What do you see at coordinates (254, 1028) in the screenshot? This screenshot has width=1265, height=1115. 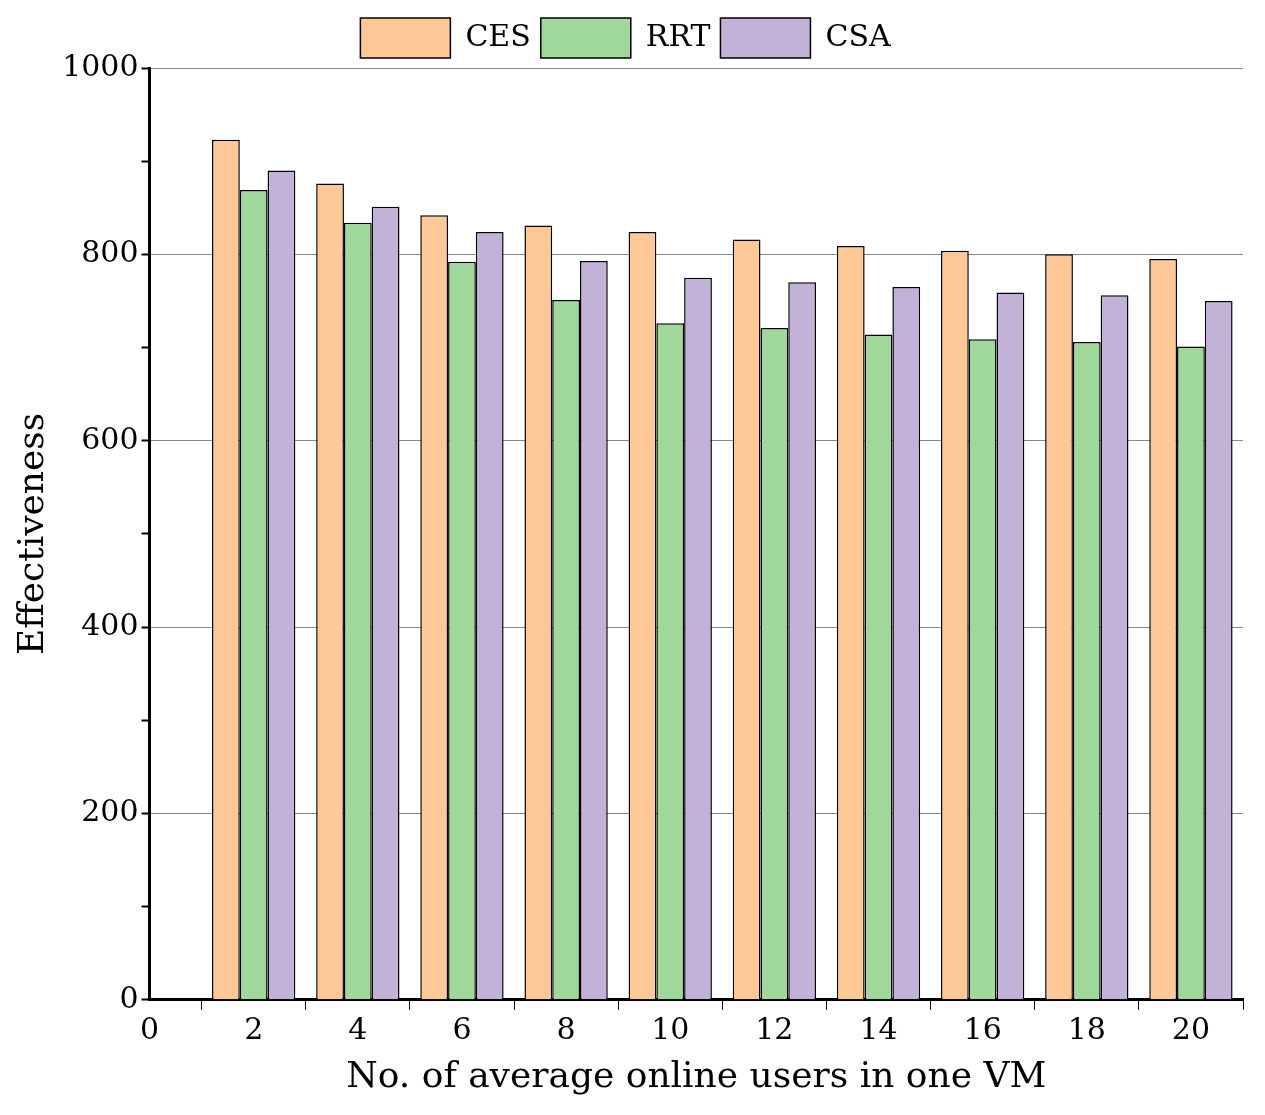 I see `x-tick-label: 2` at bounding box center [254, 1028].